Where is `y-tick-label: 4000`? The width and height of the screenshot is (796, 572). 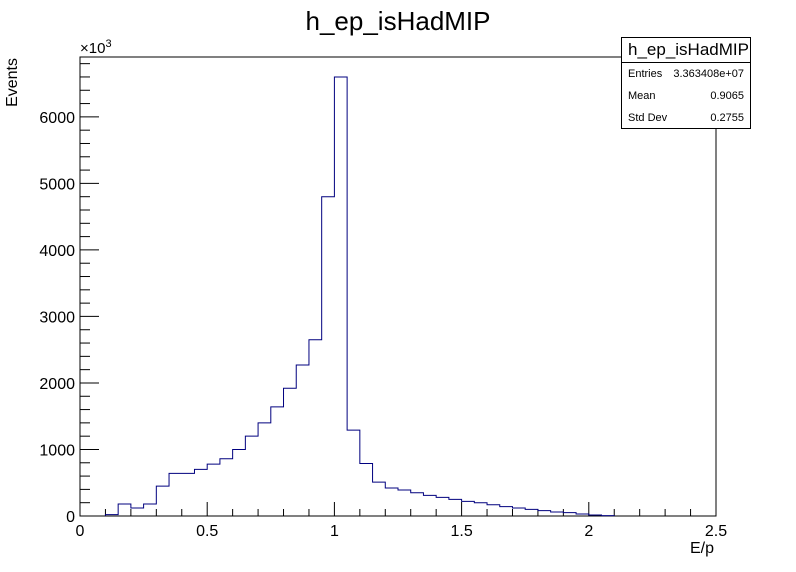 y-tick-label: 4000 is located at coordinates (57, 251).